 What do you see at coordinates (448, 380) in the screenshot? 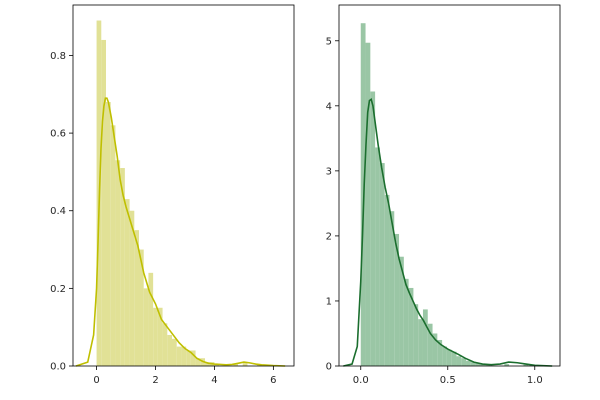
I see `x-tick-label: 0.5` at bounding box center [448, 380].